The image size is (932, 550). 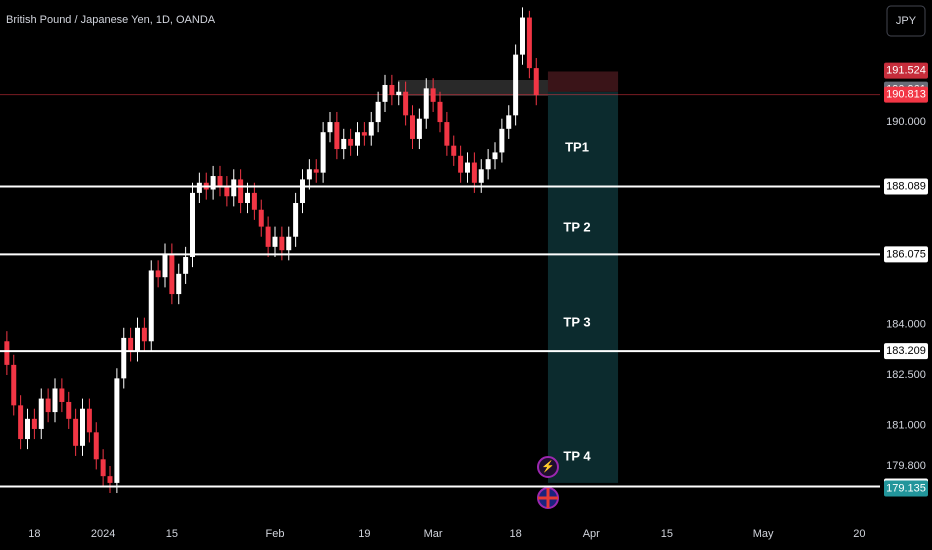 I want to click on stop-zone, so click(x=583, y=81).